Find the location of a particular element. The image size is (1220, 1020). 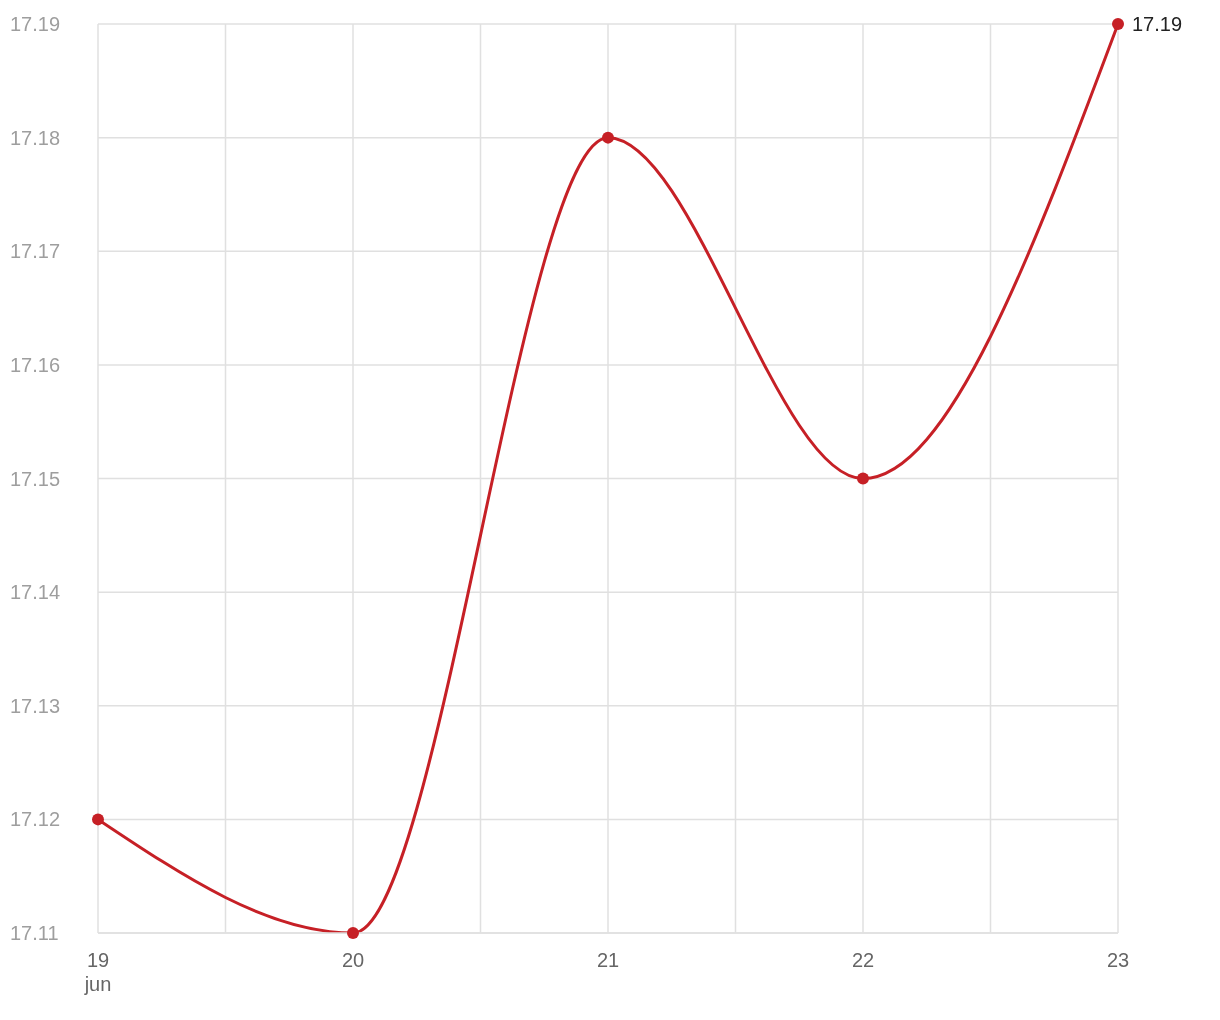

y-tick-label: 17.12 is located at coordinates (35, 819).